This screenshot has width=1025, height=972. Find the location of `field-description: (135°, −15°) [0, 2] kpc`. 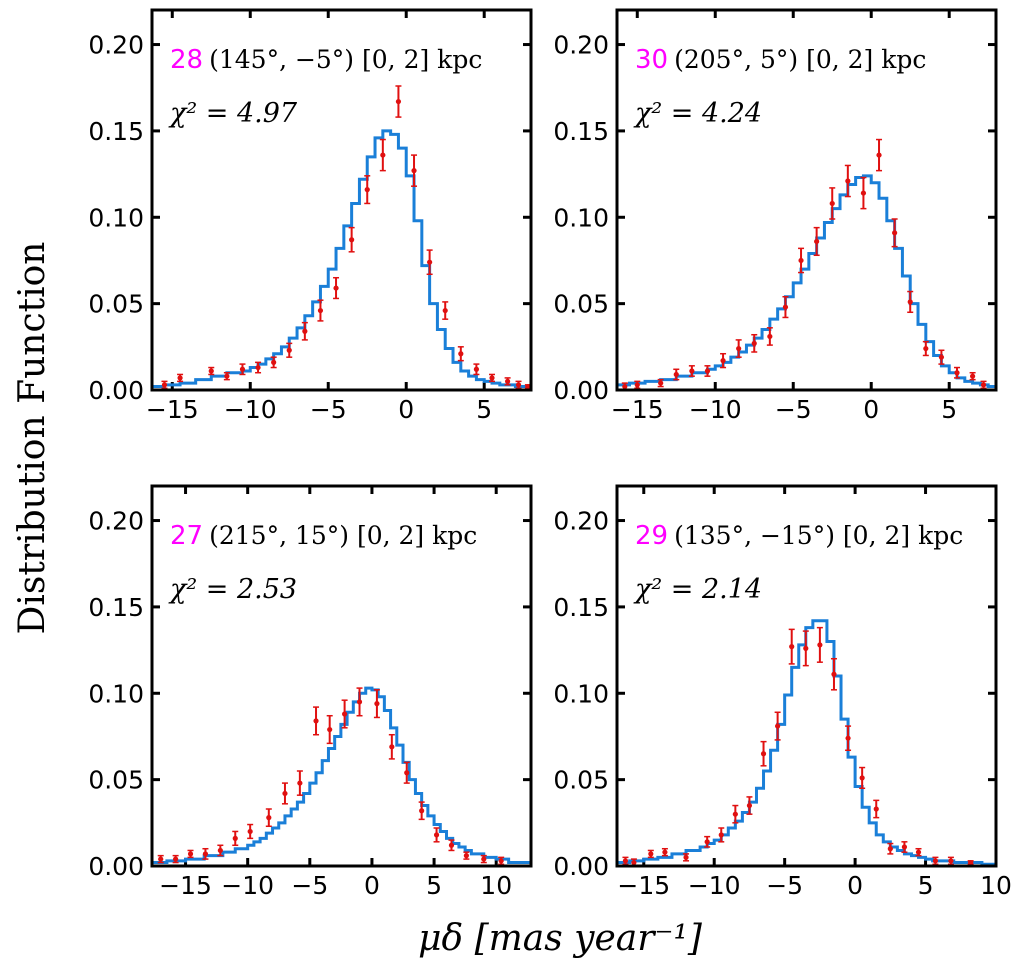

field-description: (135°, −15°) [0, 2] kpc is located at coordinates (818, 535).